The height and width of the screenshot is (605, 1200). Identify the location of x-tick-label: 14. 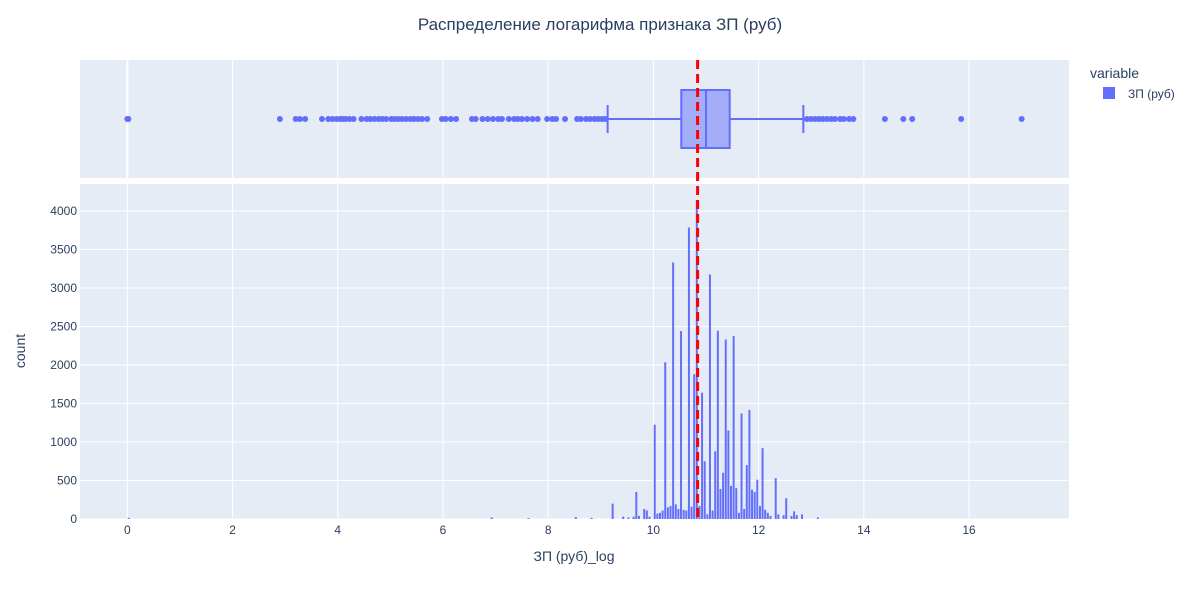
(864, 530).